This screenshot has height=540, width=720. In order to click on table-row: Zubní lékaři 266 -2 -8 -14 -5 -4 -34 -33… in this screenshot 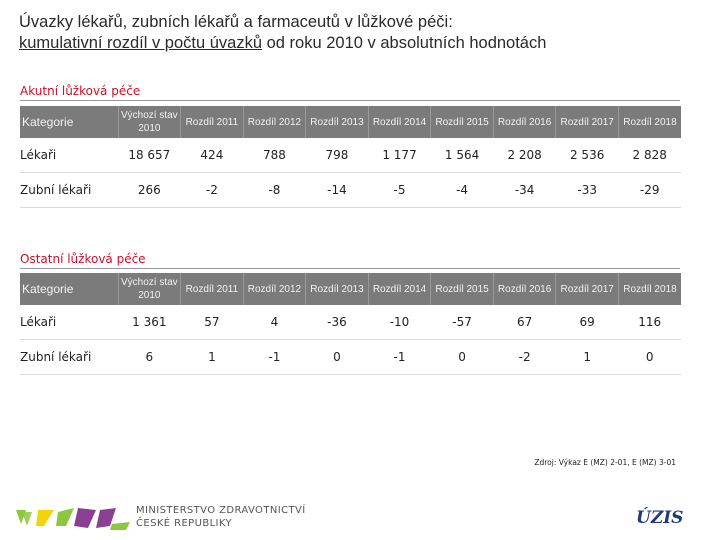, I will do `click(350, 190)`.